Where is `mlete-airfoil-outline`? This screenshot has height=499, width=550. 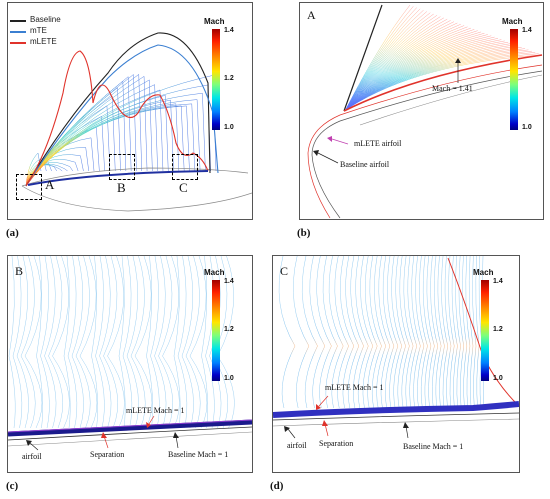 mlete-airfoil-outline is located at coordinates (425, 141).